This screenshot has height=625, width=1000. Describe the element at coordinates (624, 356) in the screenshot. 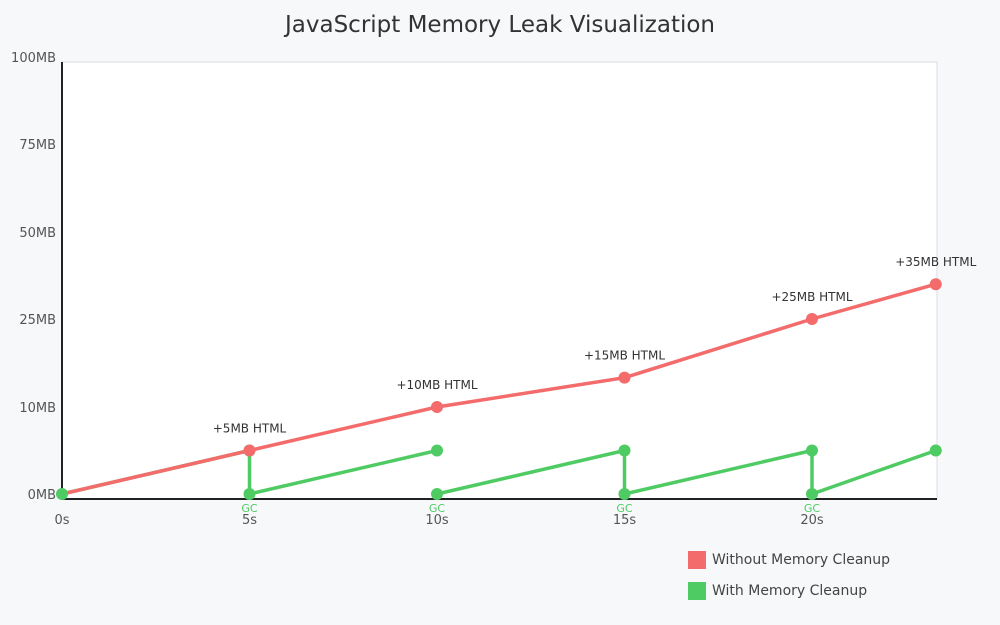

I see `data-annotation: +15MB HTML` at that location.